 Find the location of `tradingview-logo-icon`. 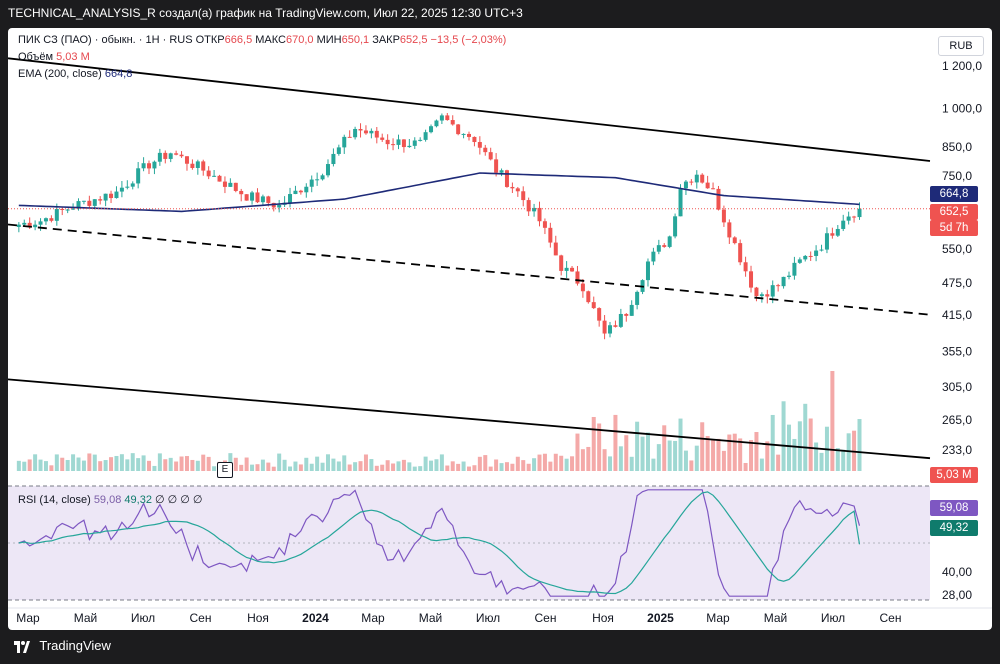

tradingview-logo-icon is located at coordinates (22, 646).